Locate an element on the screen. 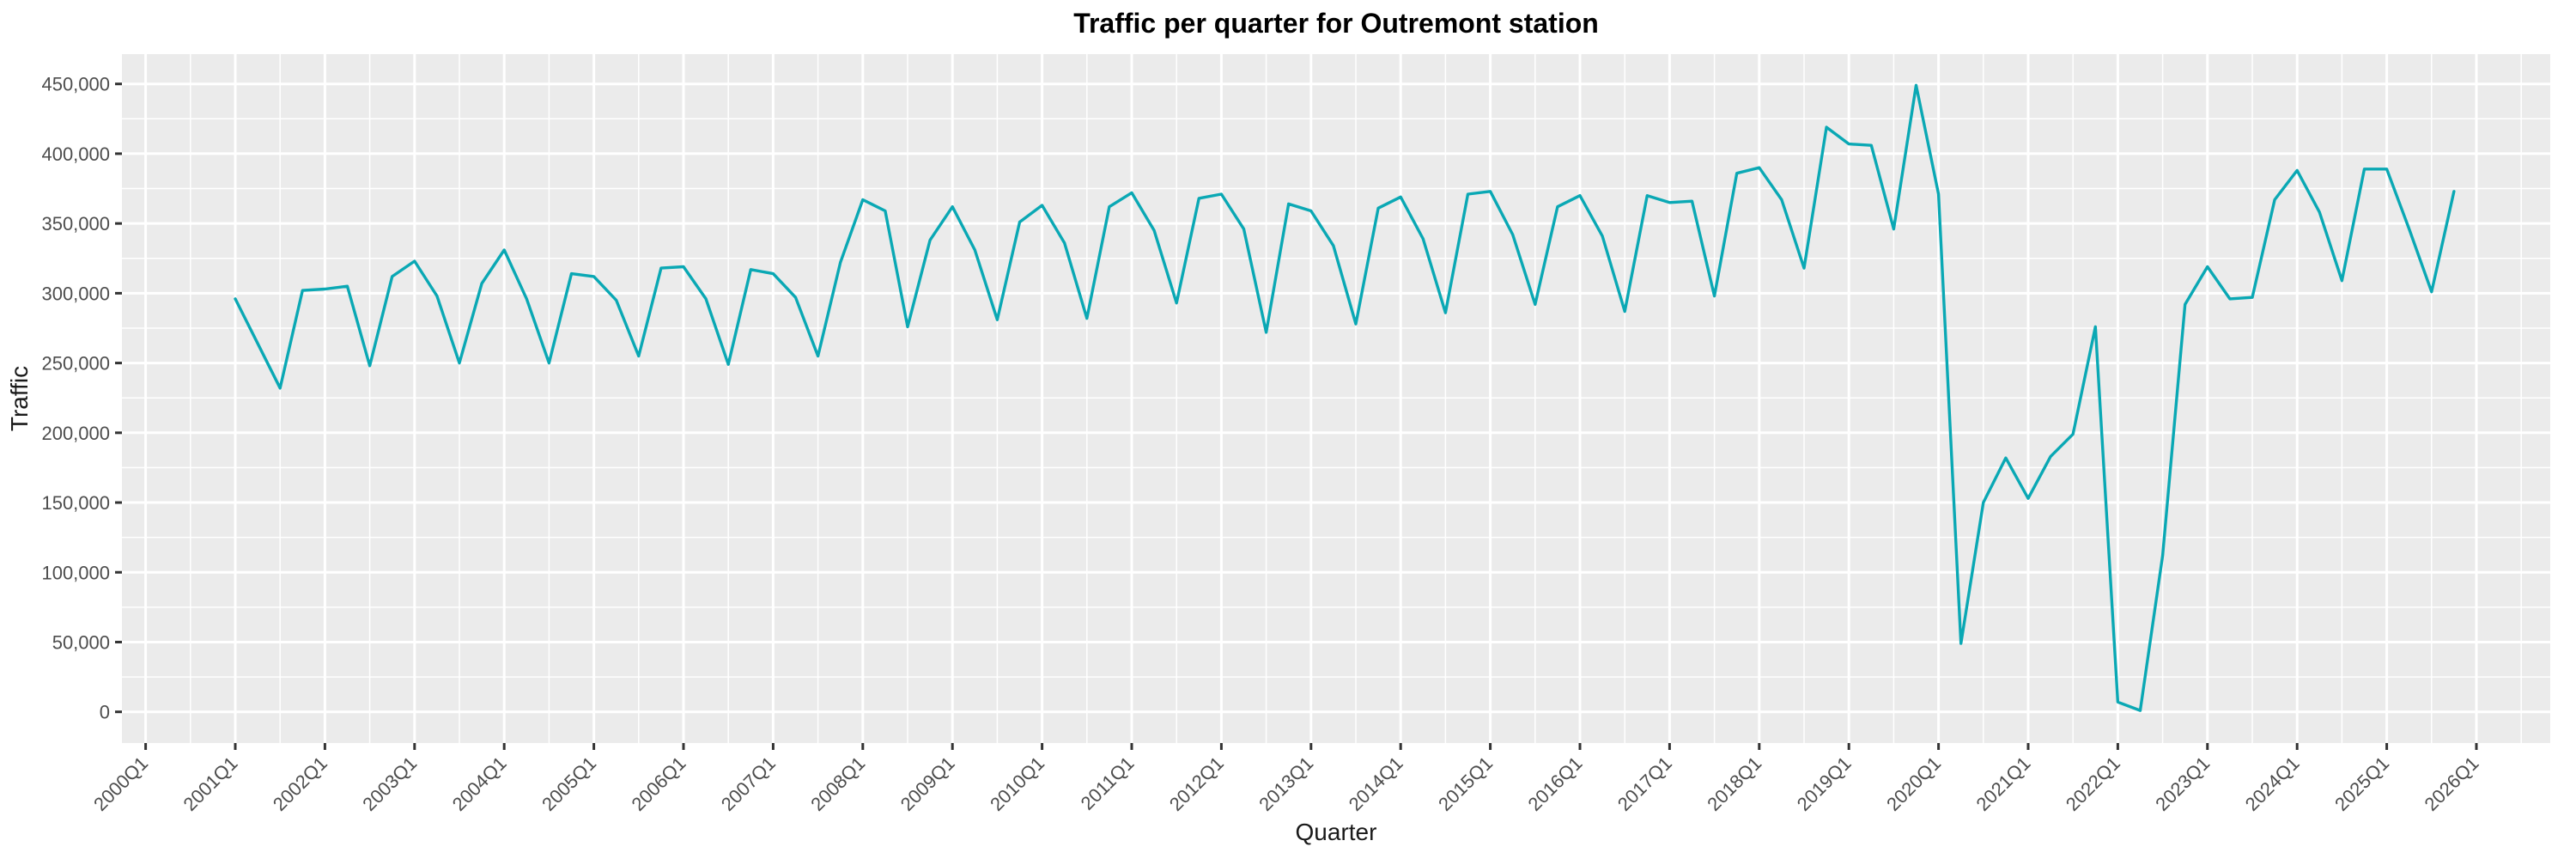 The height and width of the screenshot is (859, 2576). x-axis-title: Quarter is located at coordinates (1336, 832).